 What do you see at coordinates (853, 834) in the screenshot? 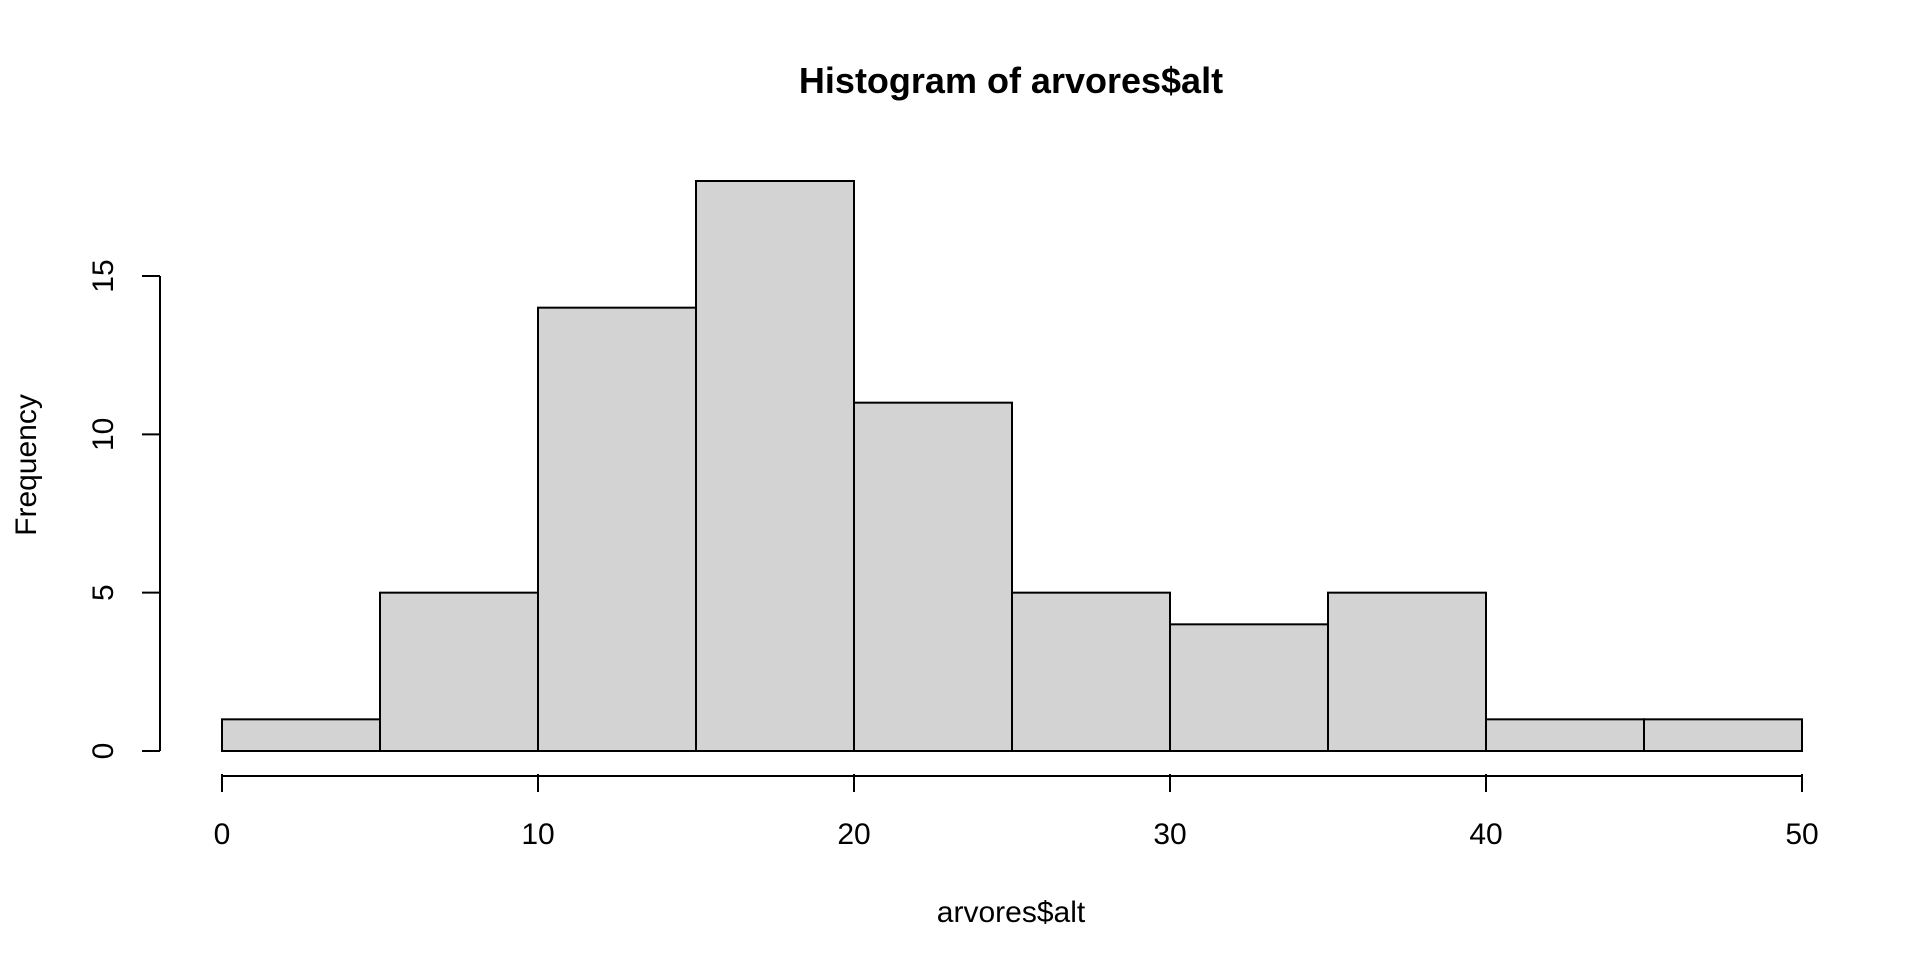
I see `x-tick-label-20: 20` at bounding box center [853, 834].